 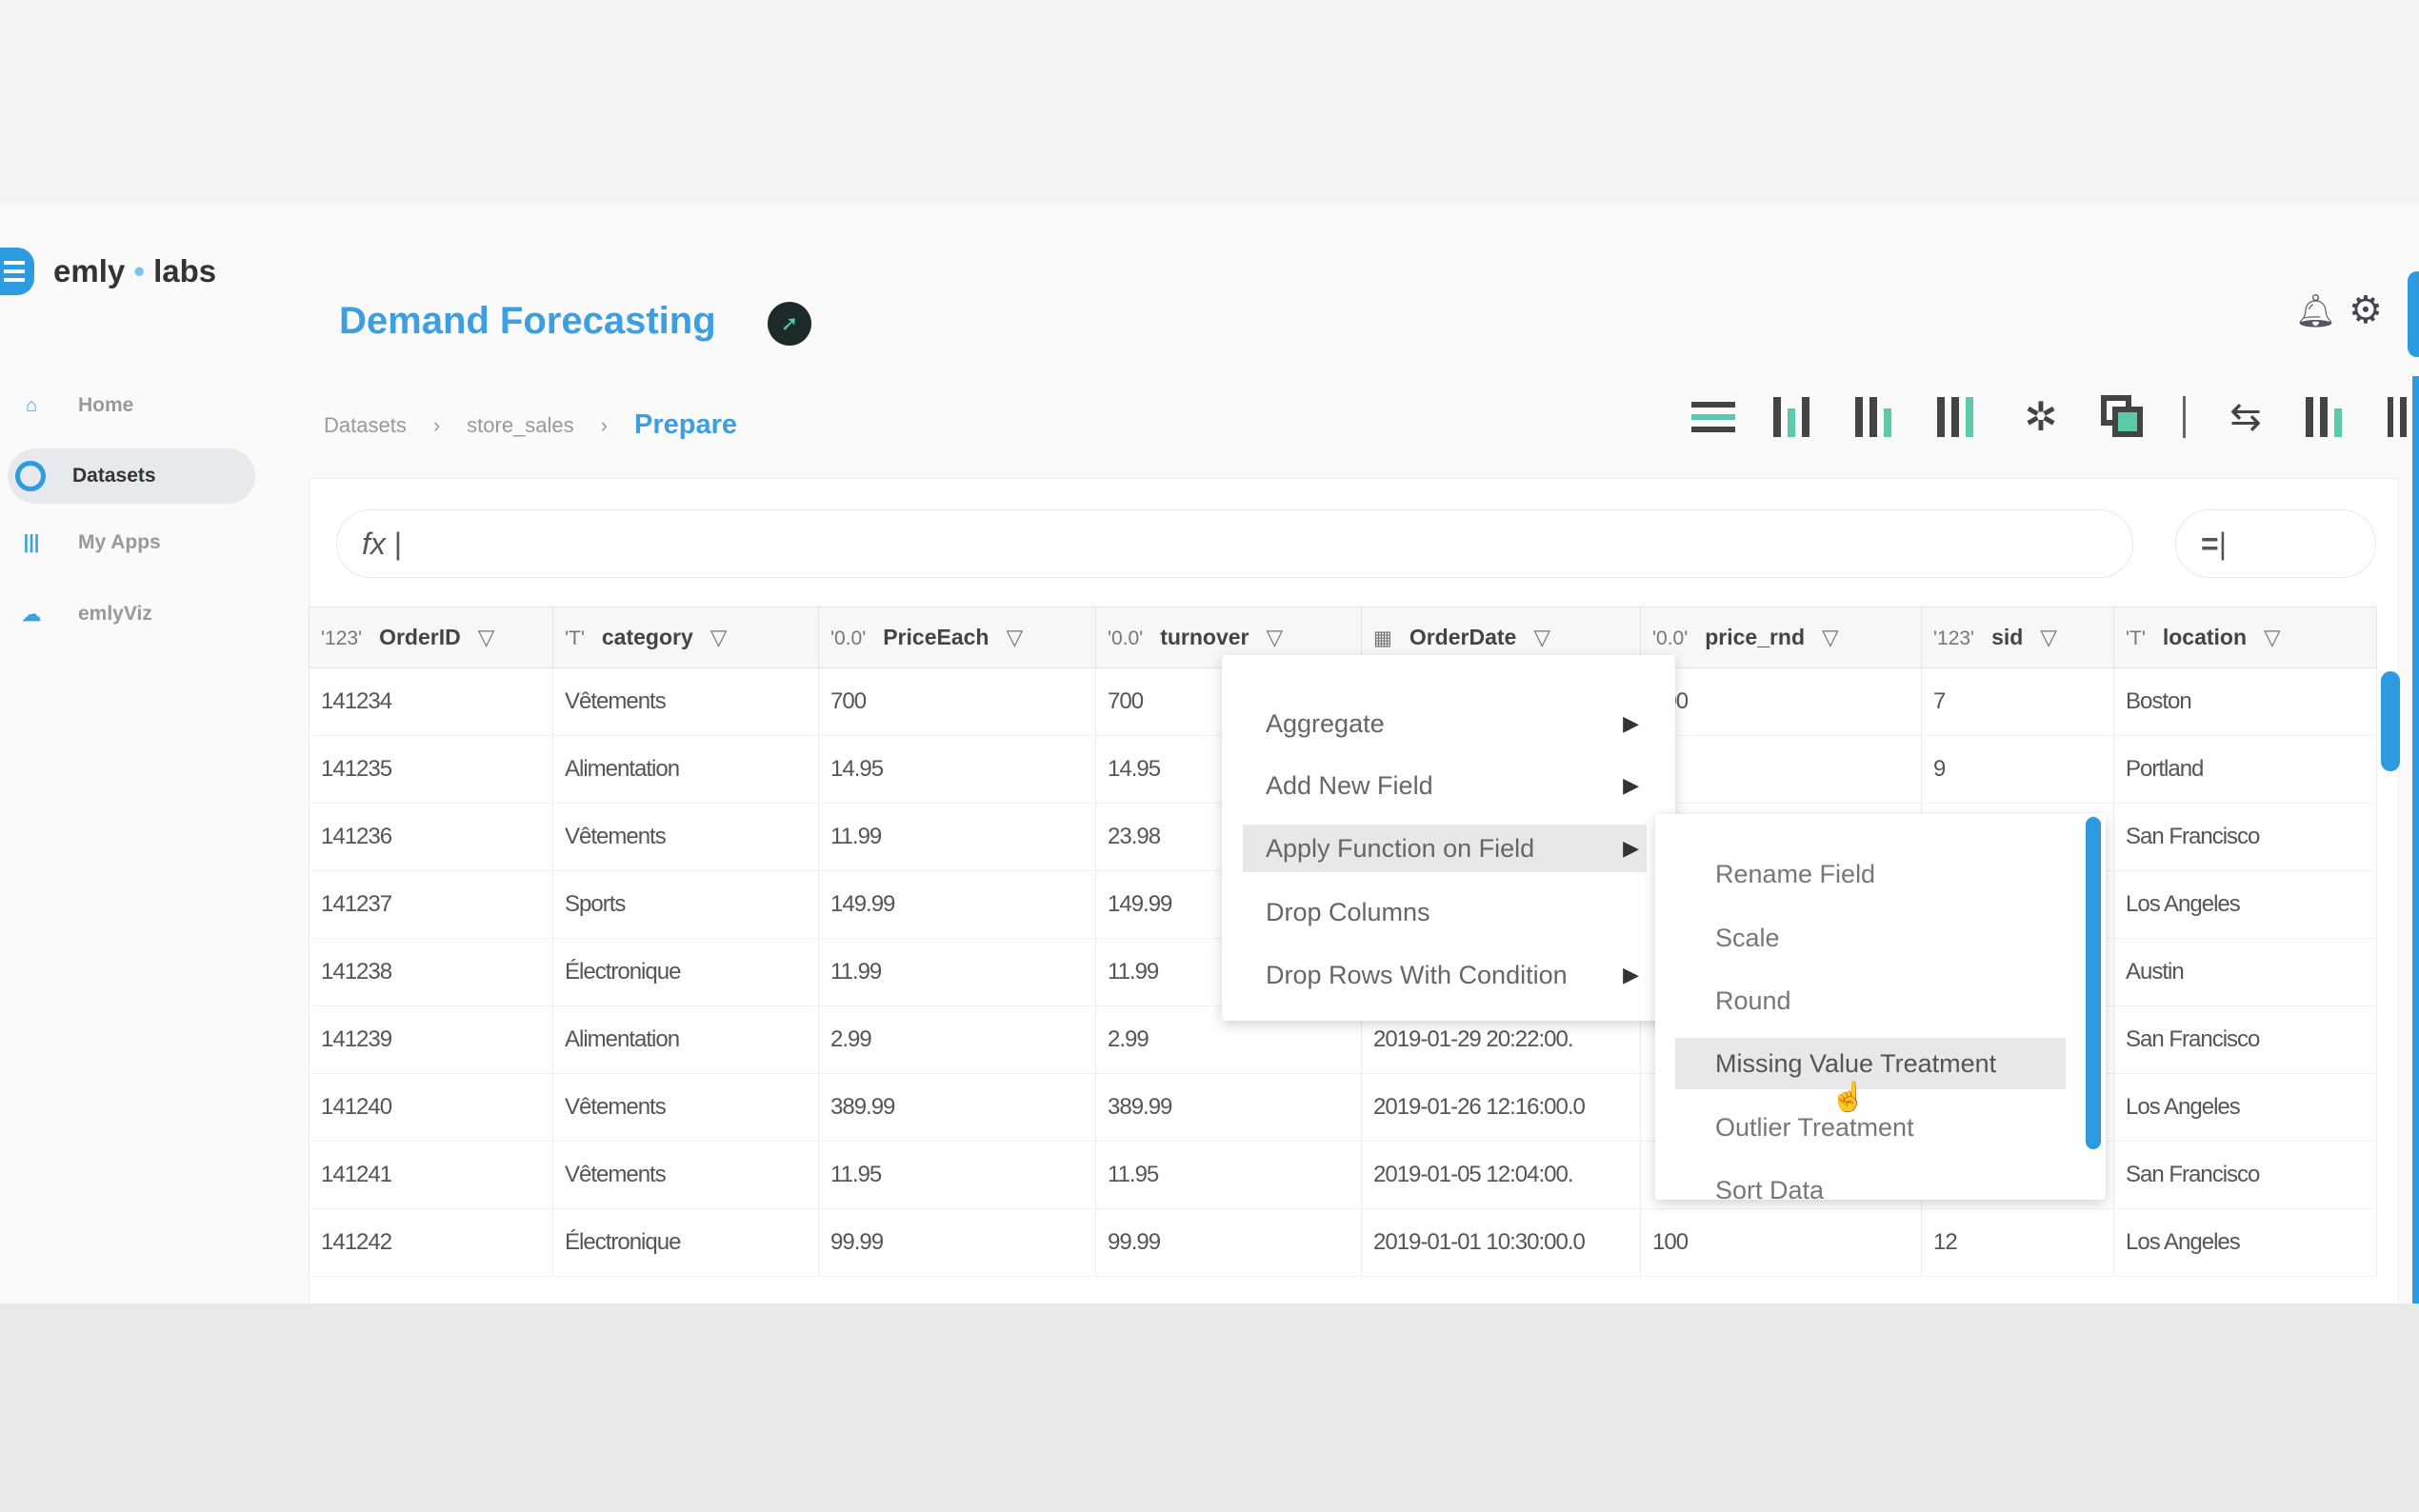 I want to click on submenu-item-scale: Scale, so click(x=1747, y=937).